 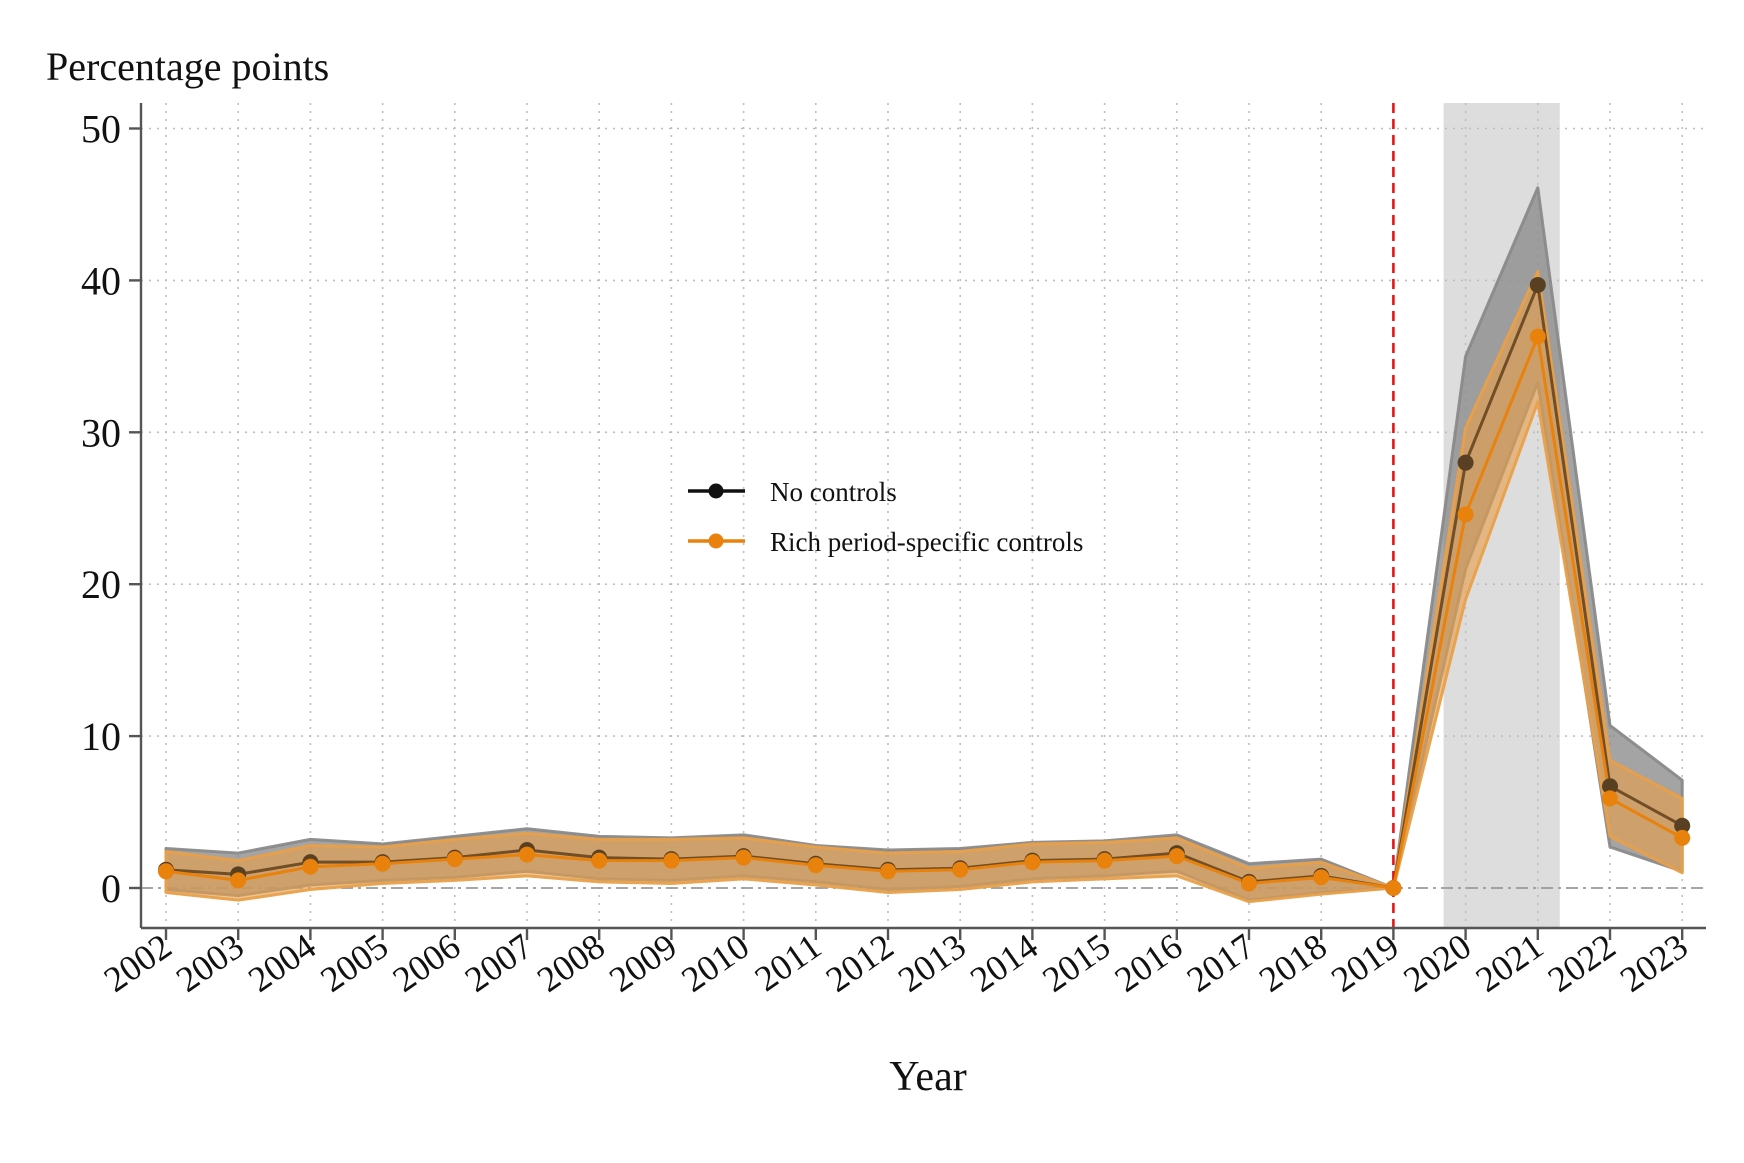 I want to click on point-no-controls-2021, so click(x=1537, y=284).